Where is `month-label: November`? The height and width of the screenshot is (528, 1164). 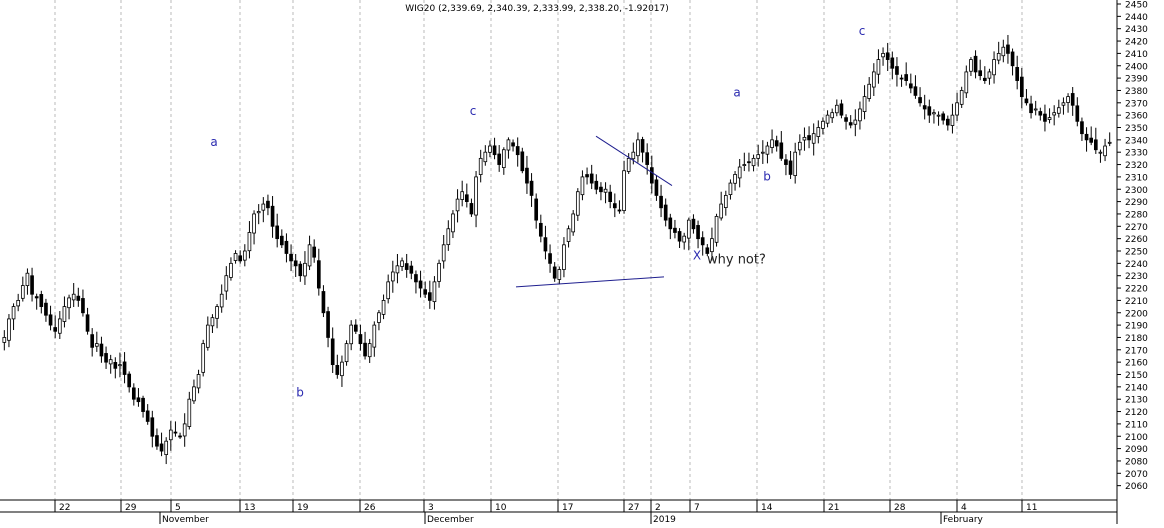 month-label: November is located at coordinates (185, 519).